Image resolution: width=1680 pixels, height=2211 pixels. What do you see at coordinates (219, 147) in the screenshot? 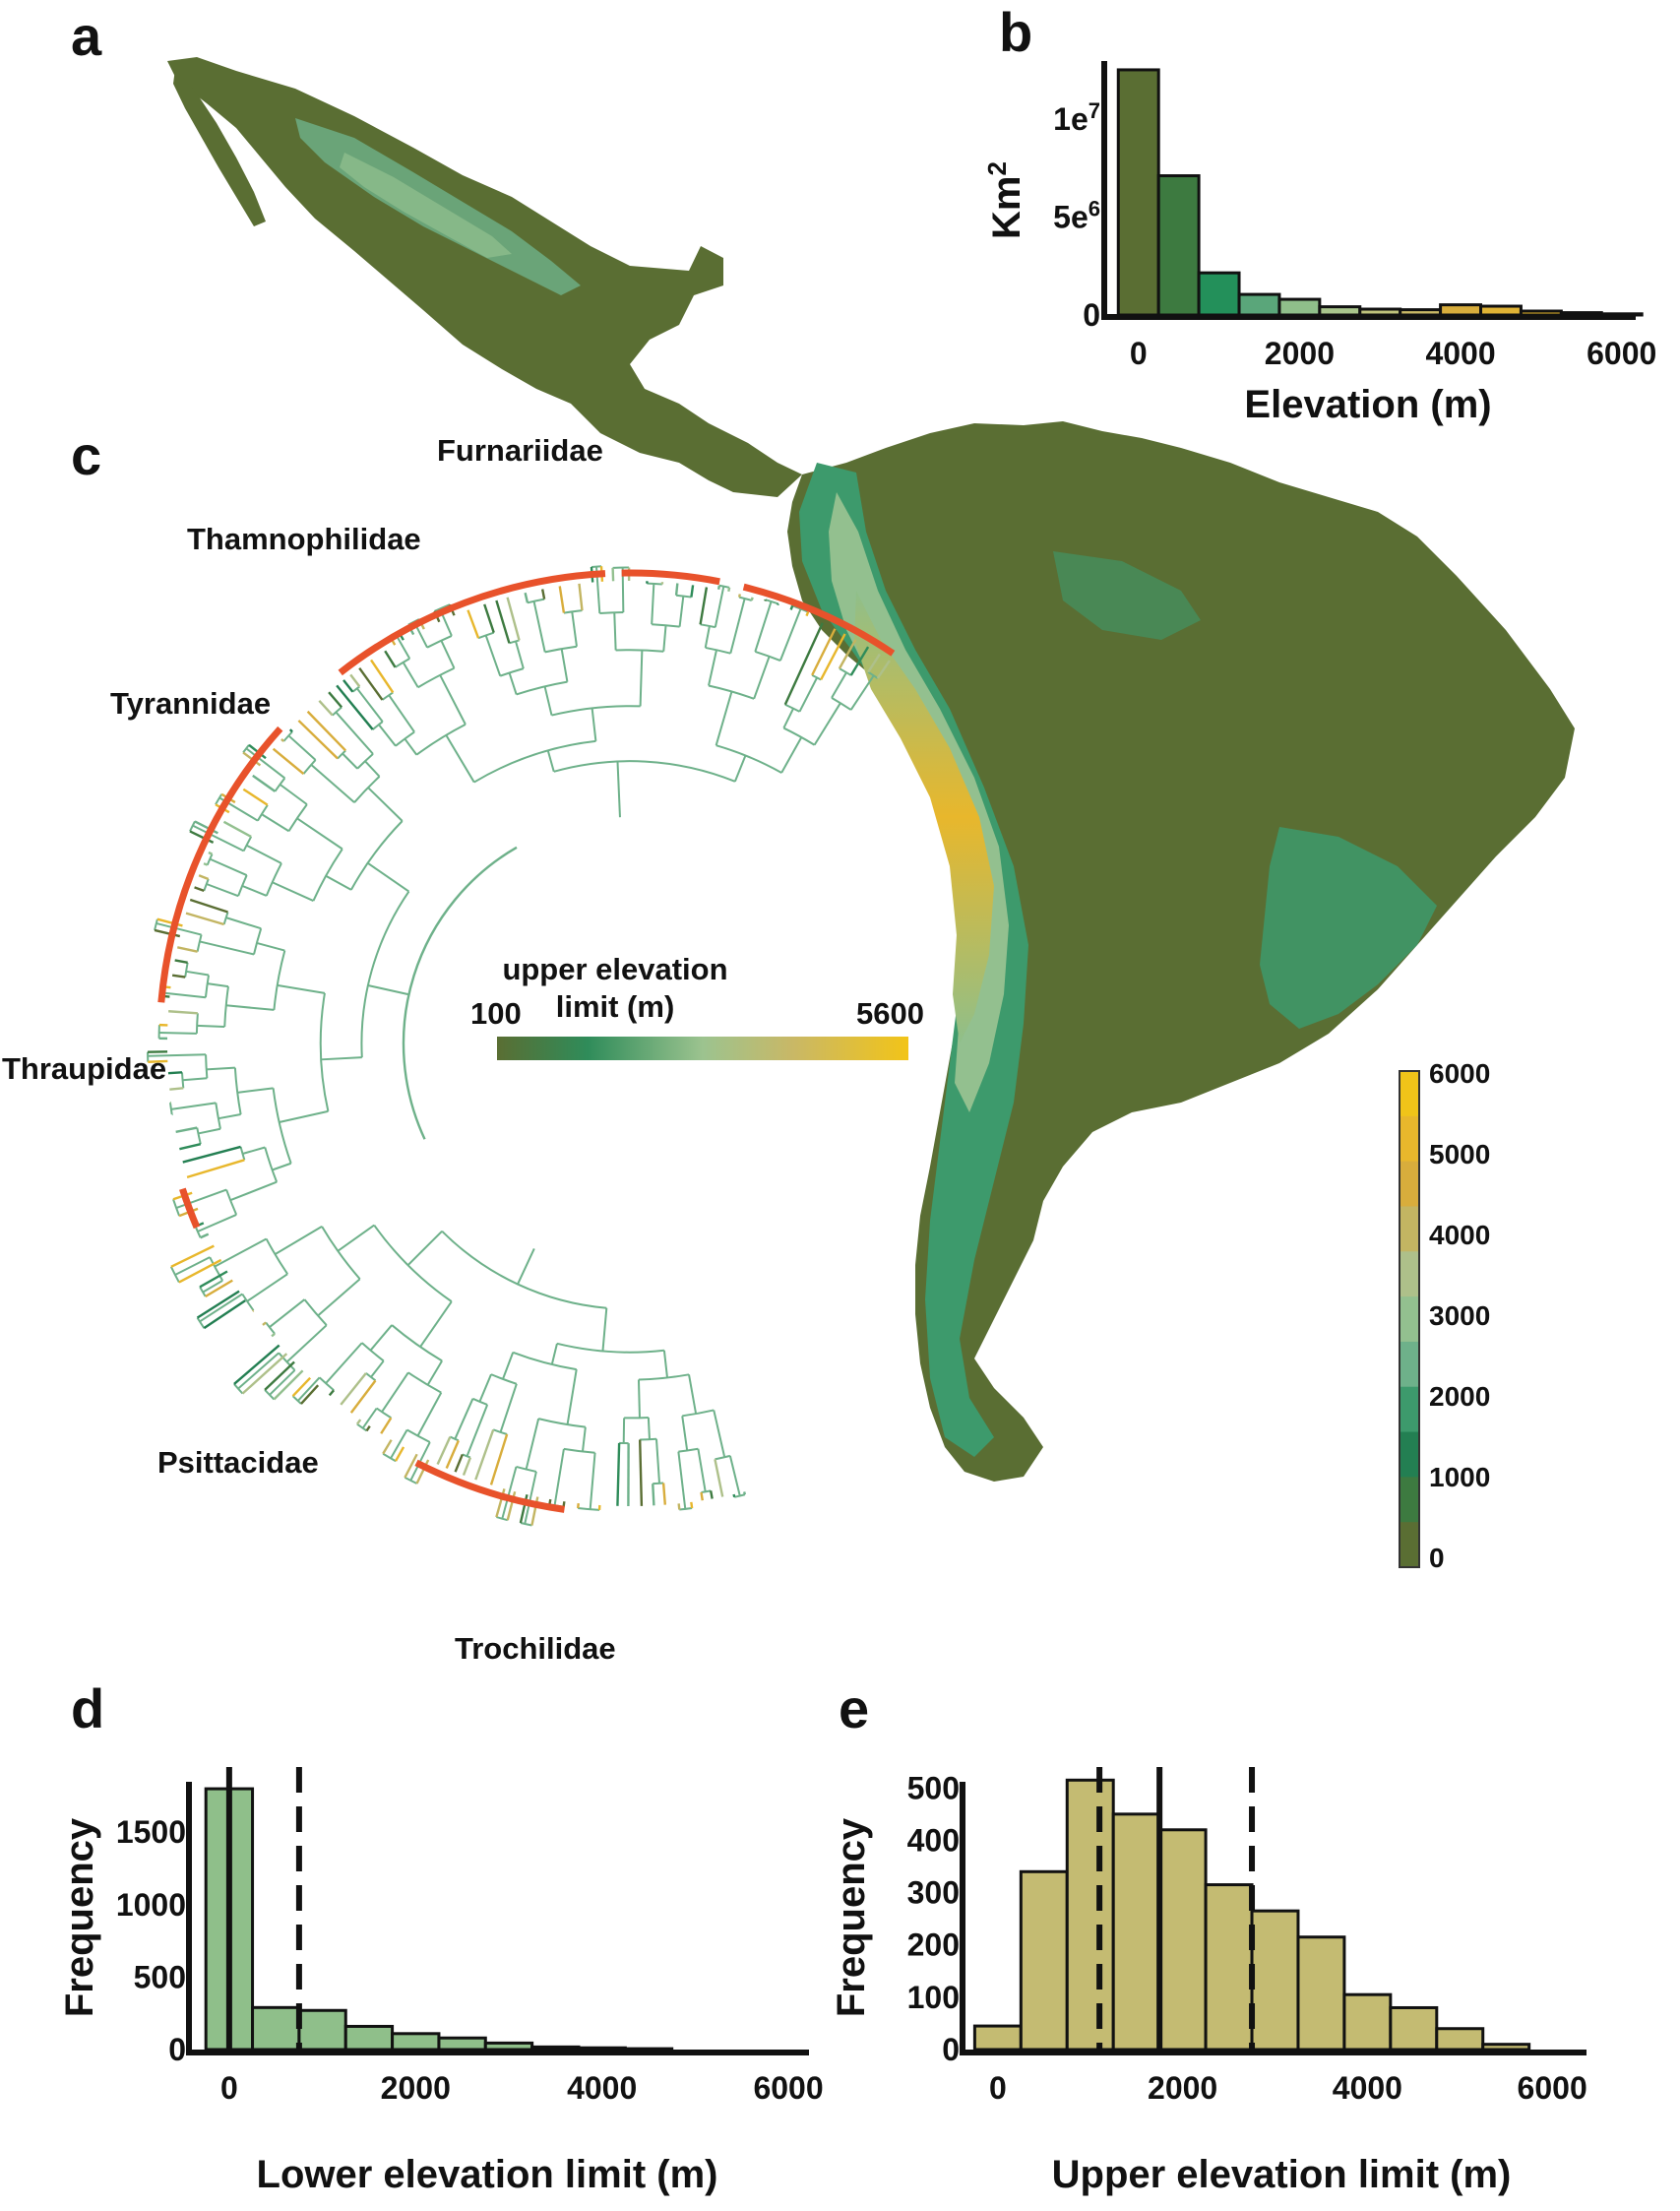
I see `map-baja-california` at bounding box center [219, 147].